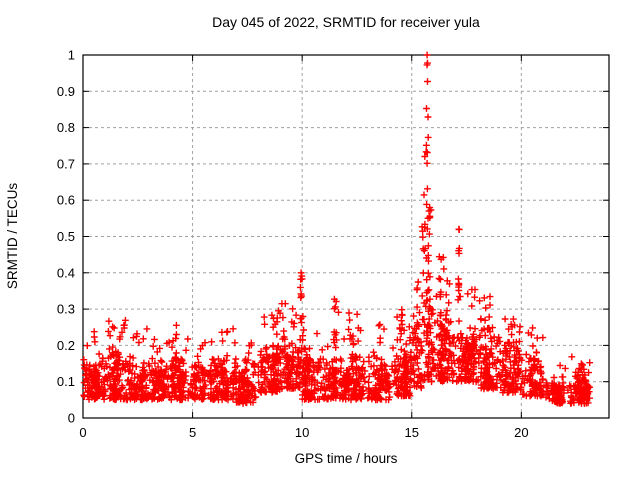 This screenshot has height=480, width=640. What do you see at coordinates (192, 432) in the screenshot?
I see `x-tick-label: 5` at bounding box center [192, 432].